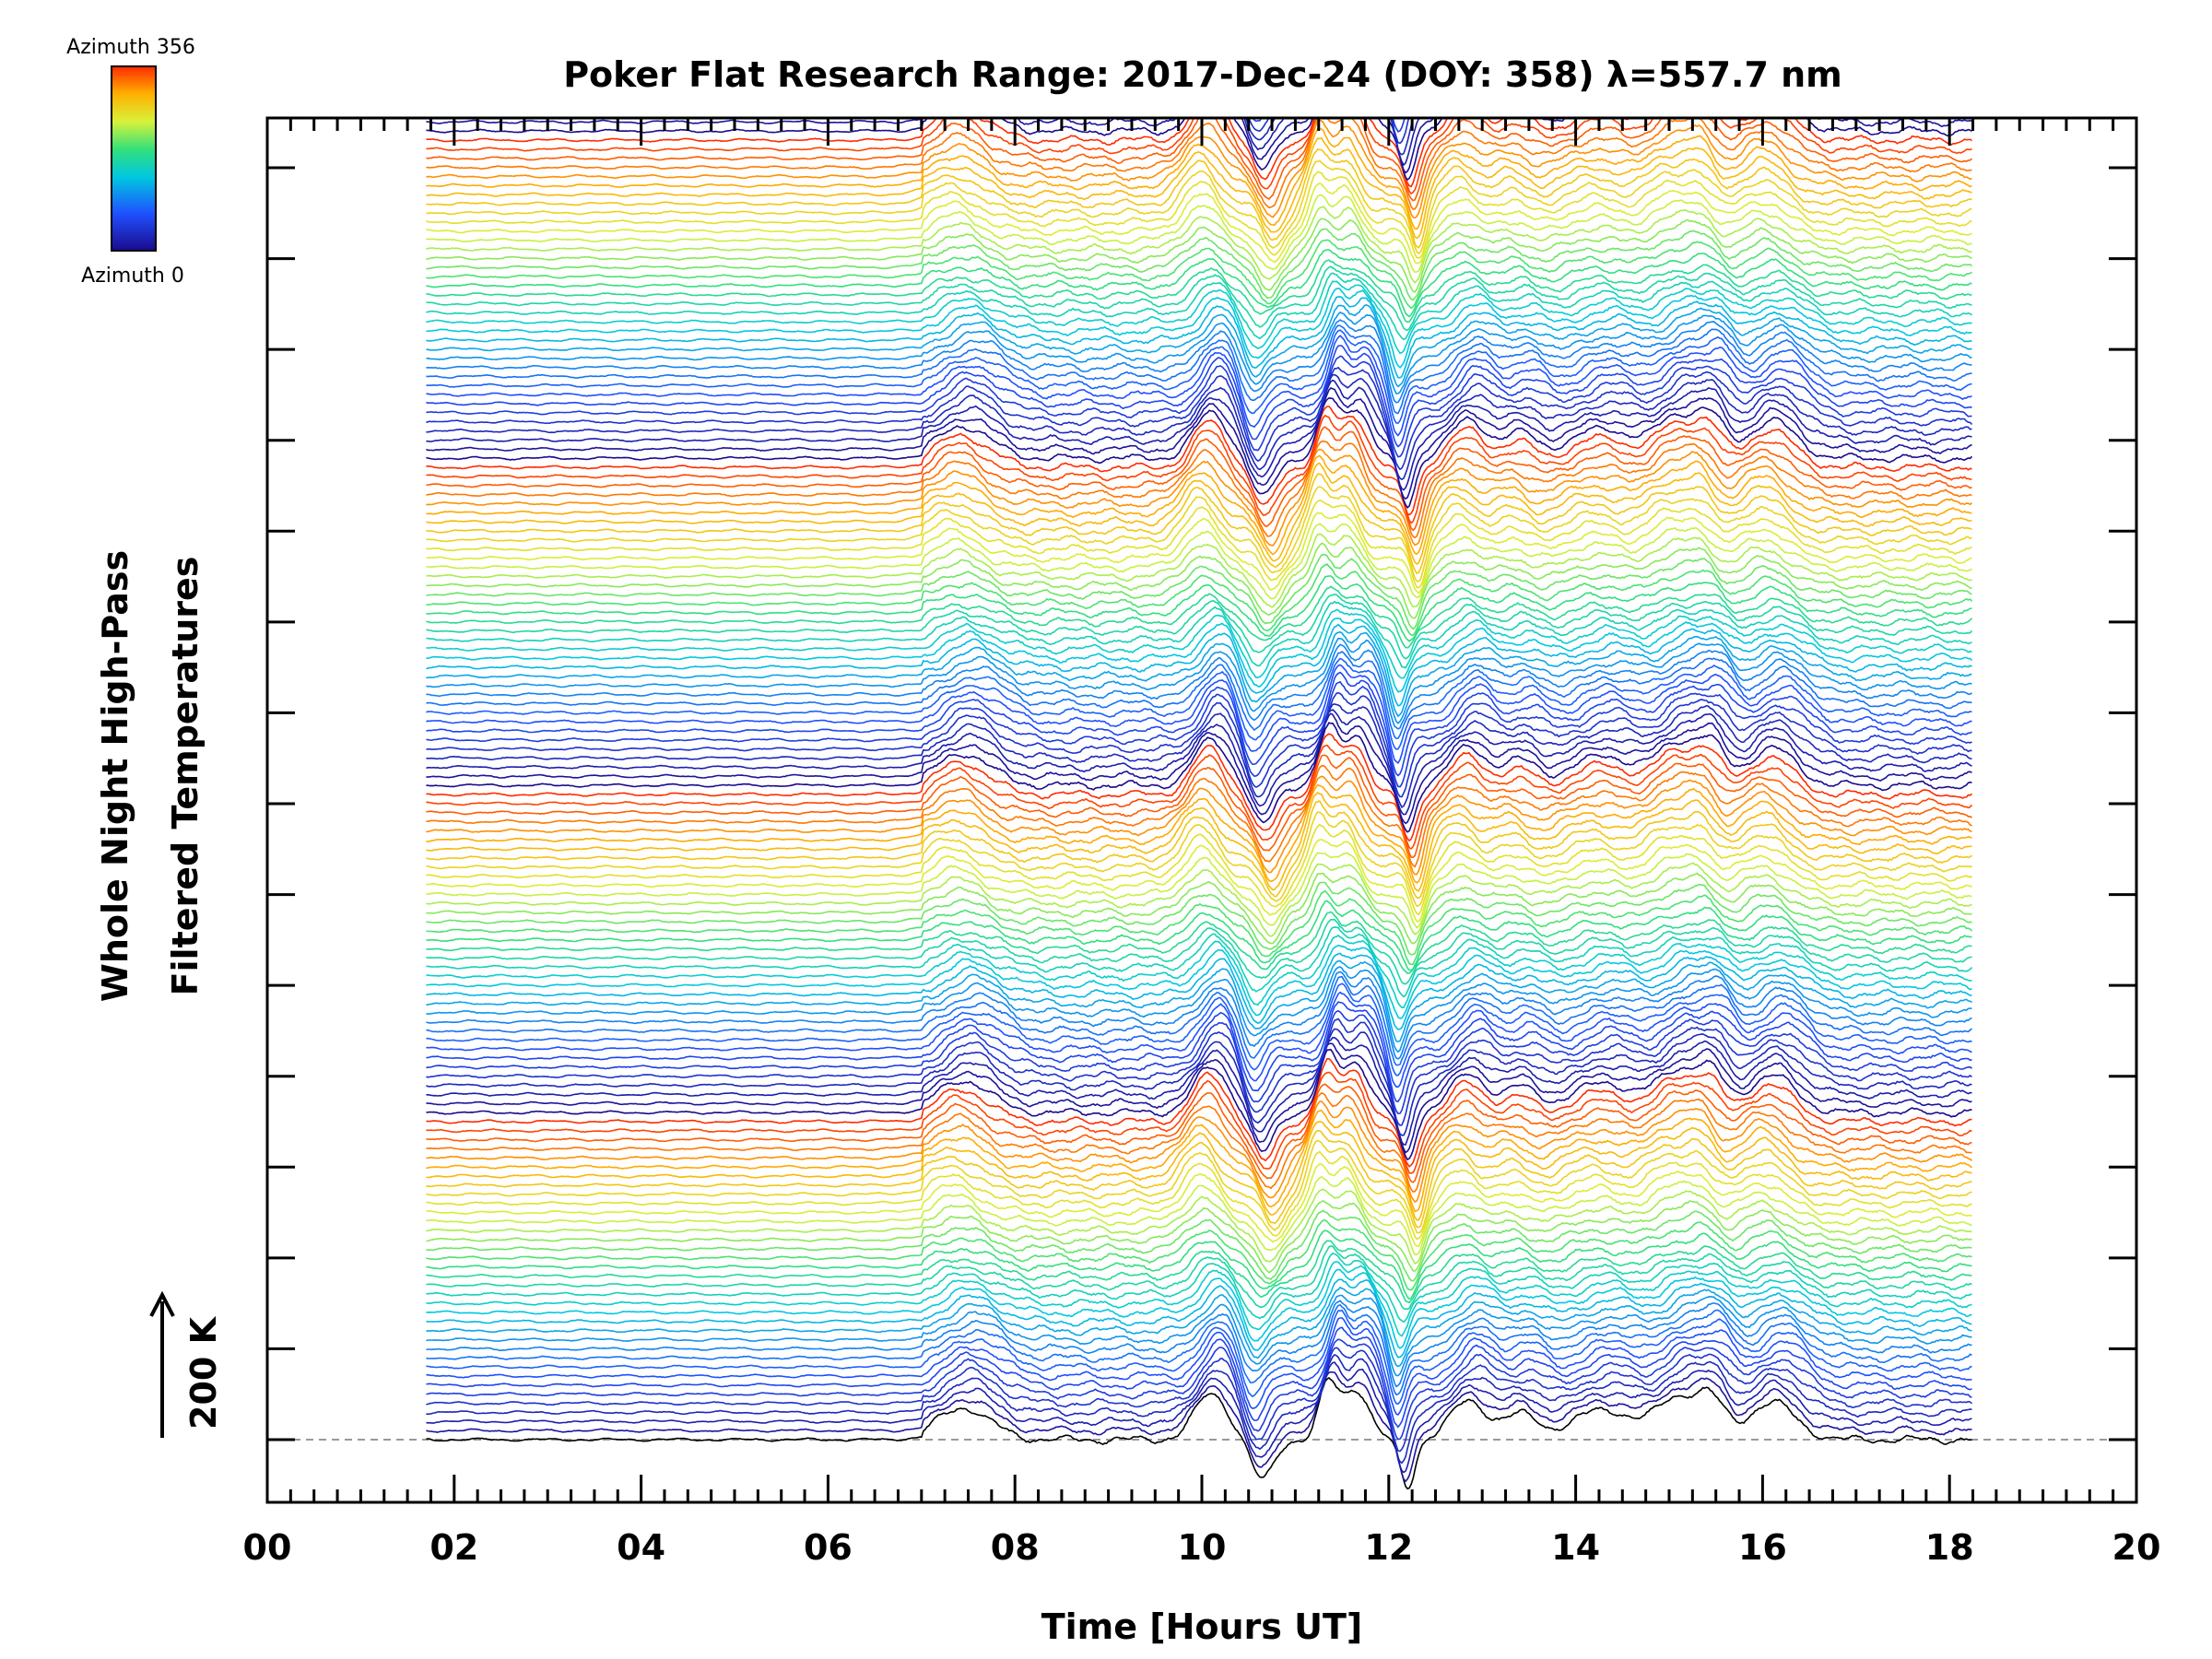 The image size is (2212, 1659). I want to click on x-axis-label: Time [Hours UT], so click(1202, 1626).